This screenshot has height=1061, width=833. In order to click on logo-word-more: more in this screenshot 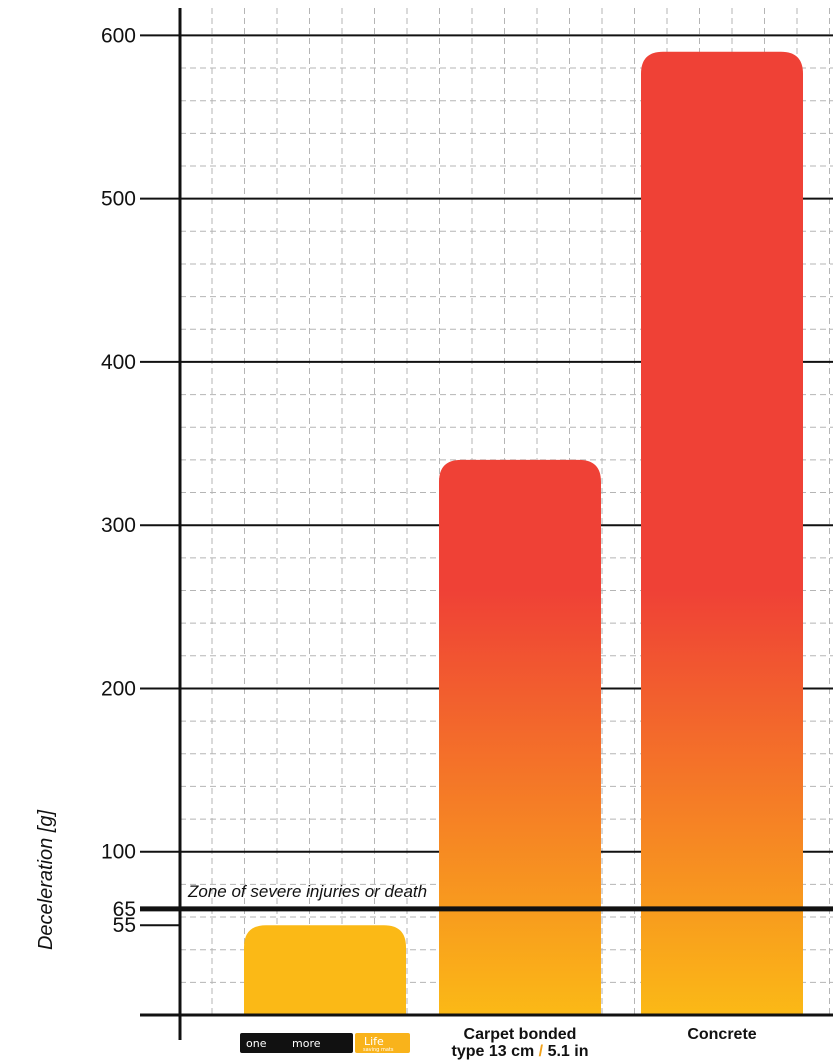, I will do `click(306, 1043)`.